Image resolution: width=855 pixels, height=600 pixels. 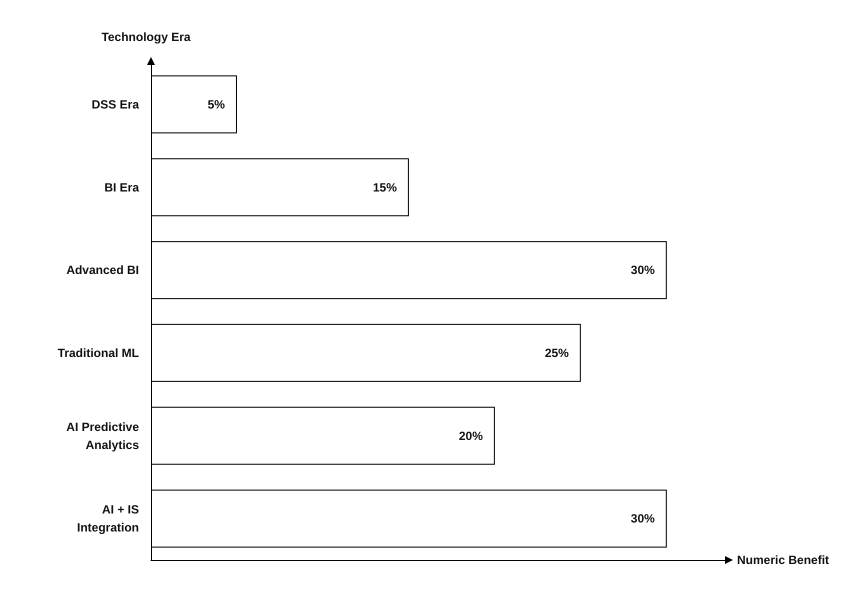 I want to click on data-label: 20%, so click(x=471, y=435).